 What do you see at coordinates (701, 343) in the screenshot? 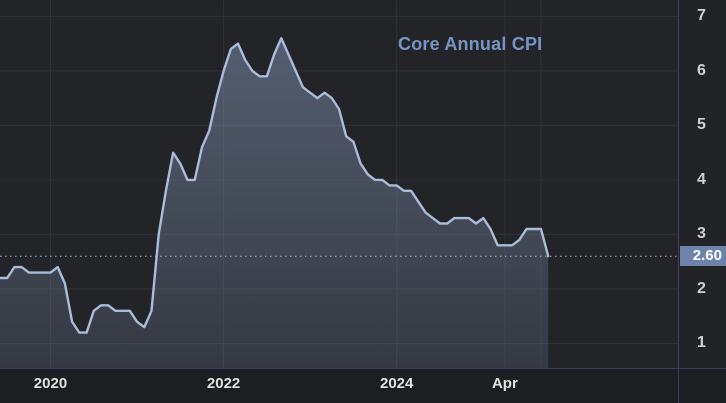
I see `y-axis-label: 1` at bounding box center [701, 343].